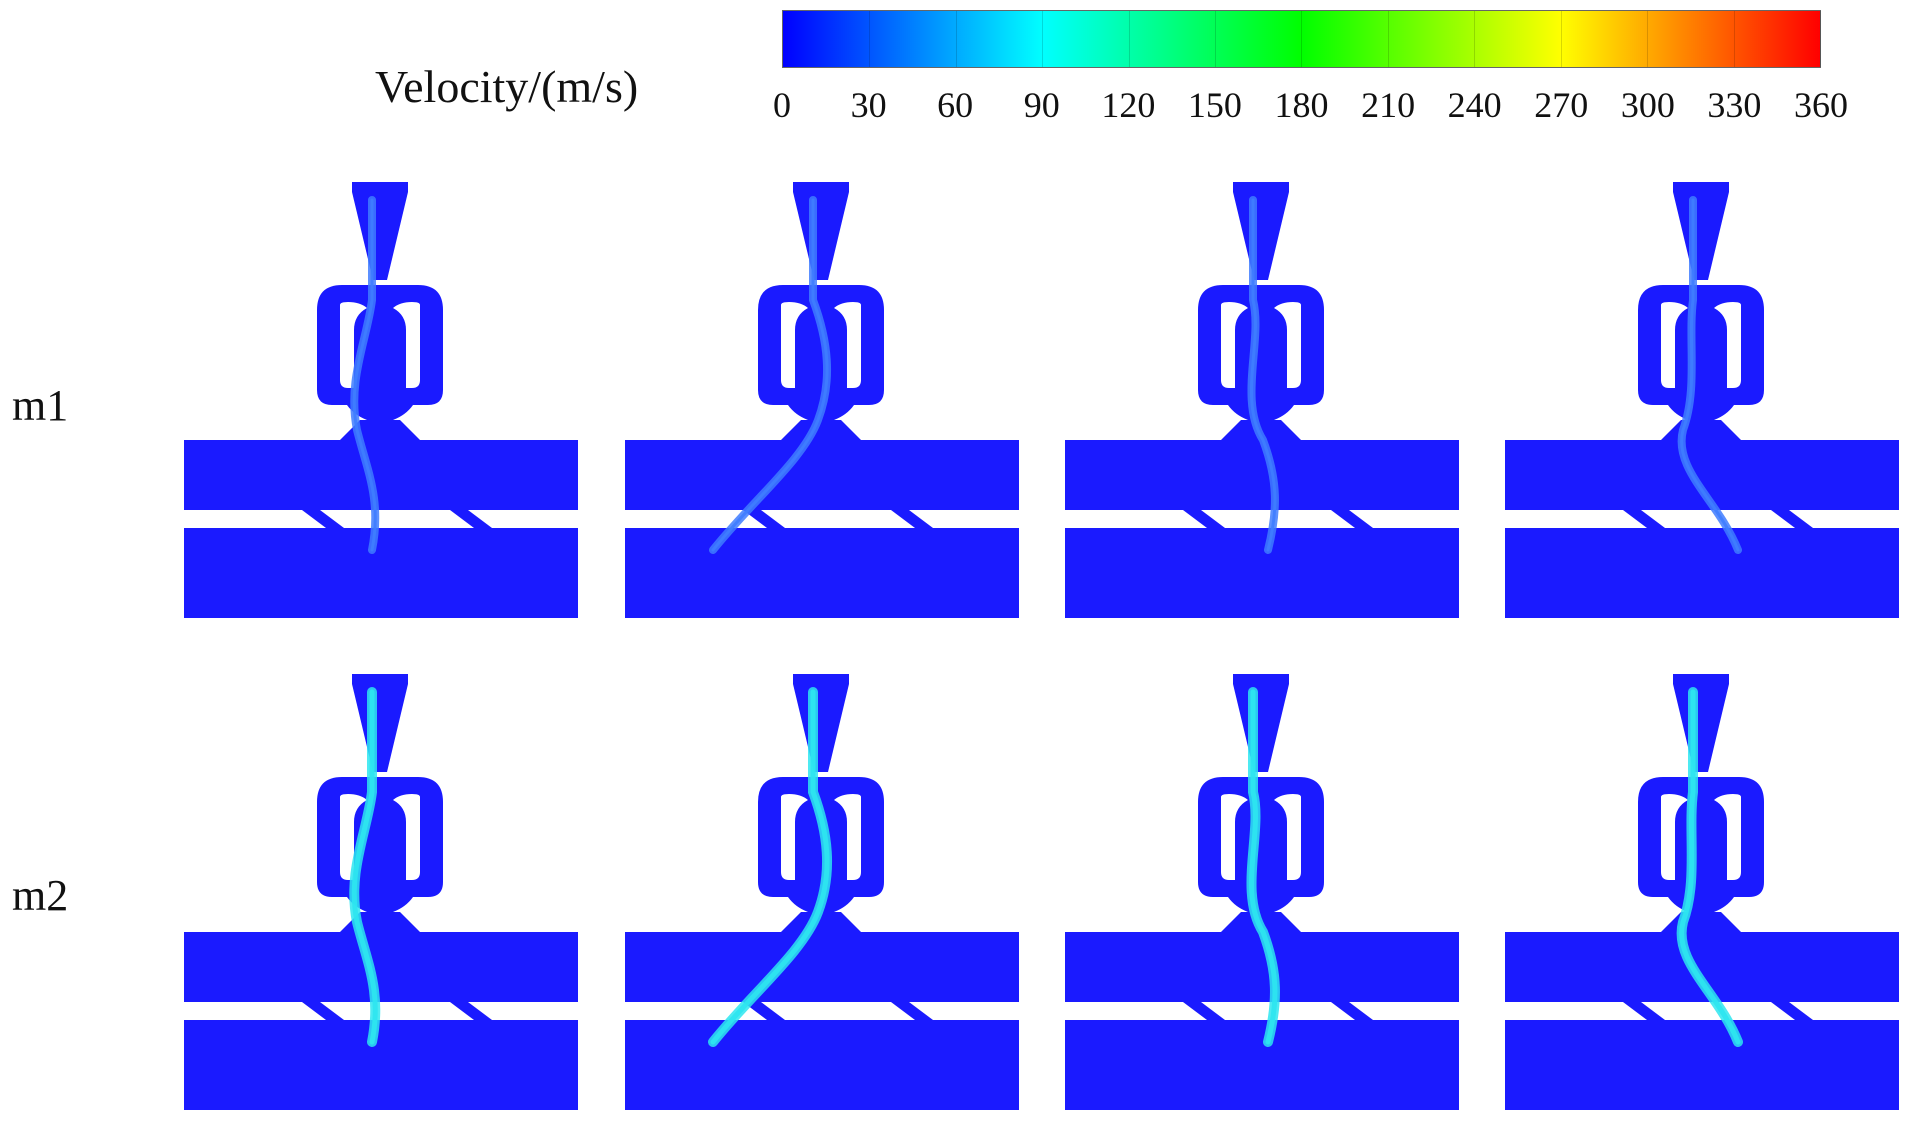 The image size is (1909, 1129). I want to click on colorbar-tick-label: 120, so click(1128, 105).